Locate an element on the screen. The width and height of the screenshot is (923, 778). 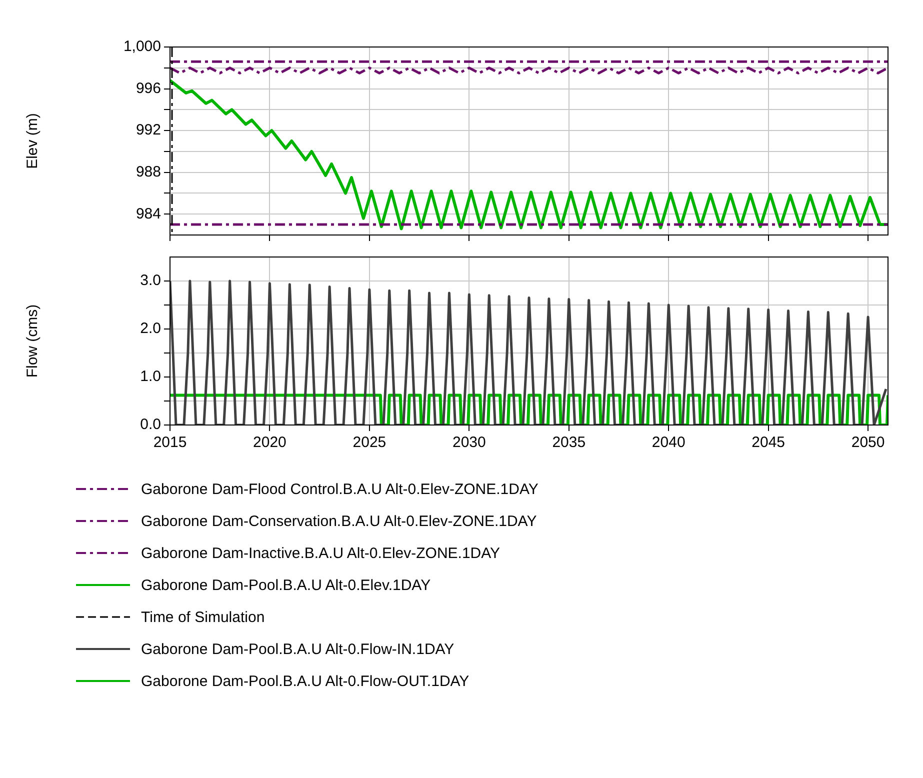
y-tick-label: 3.0 is located at coordinates (150, 281).